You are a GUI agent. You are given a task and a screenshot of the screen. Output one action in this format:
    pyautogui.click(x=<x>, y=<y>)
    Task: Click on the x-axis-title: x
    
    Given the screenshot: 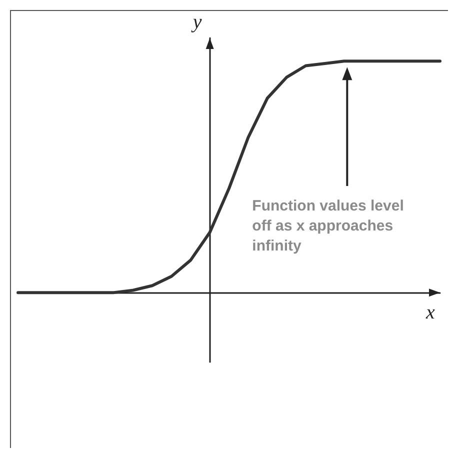 What is the action you would take?
    pyautogui.click(x=430, y=313)
    